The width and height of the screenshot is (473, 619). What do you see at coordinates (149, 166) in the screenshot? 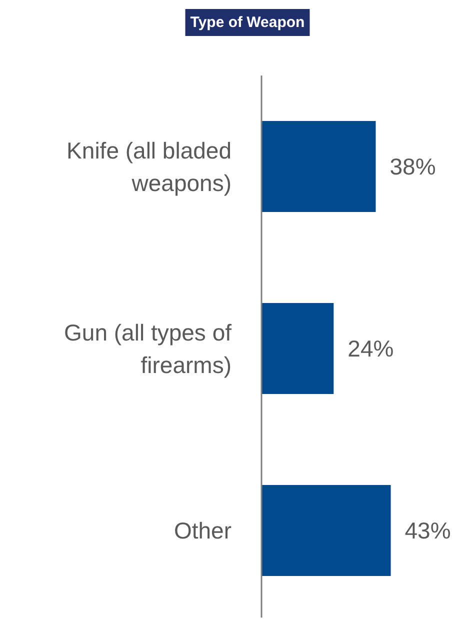
I see `y-tick-label: Knife (all bladed weapons)` at bounding box center [149, 166].